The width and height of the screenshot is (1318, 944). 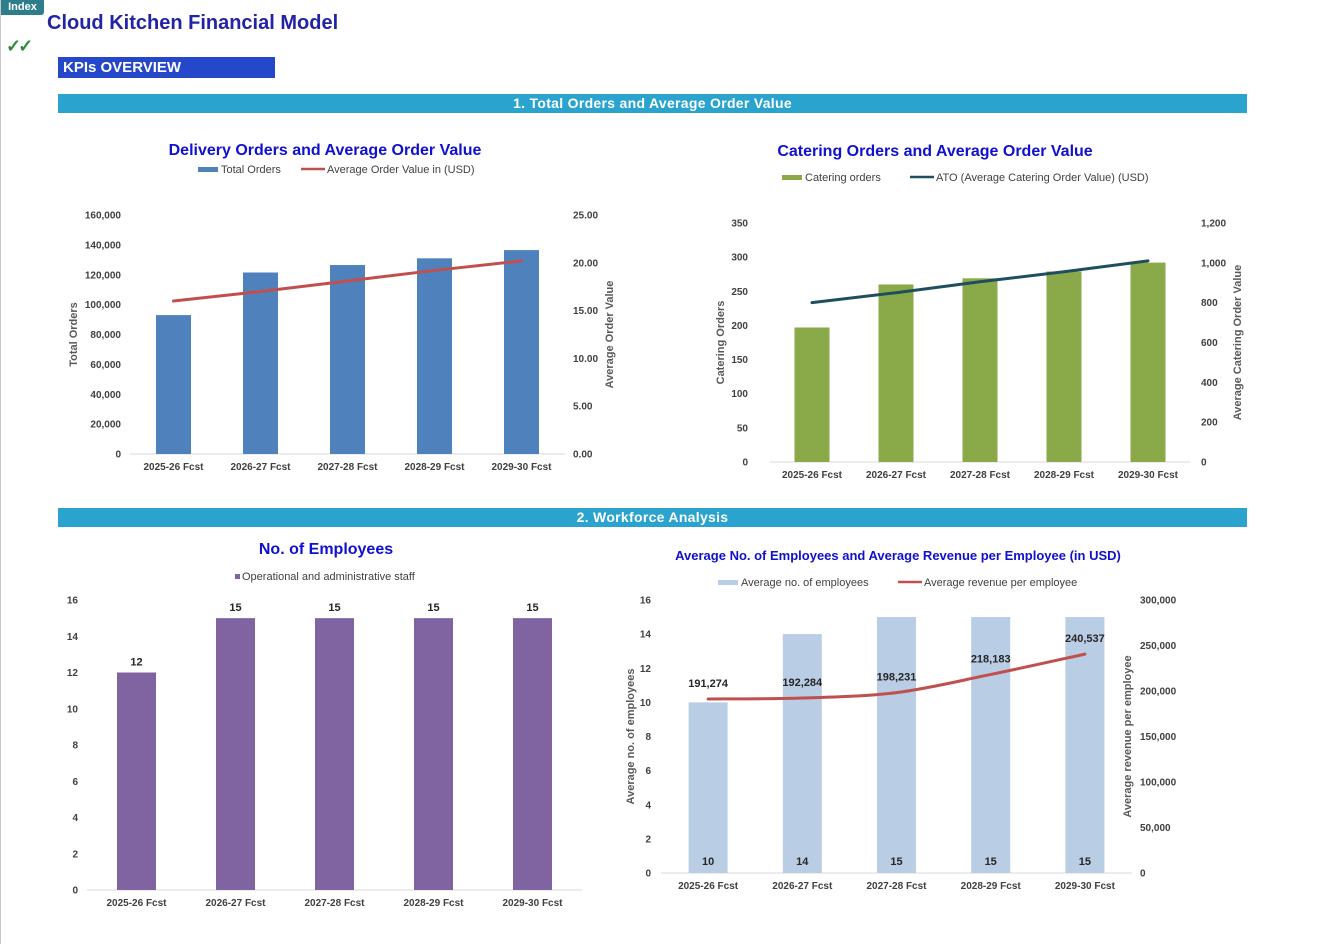 What do you see at coordinates (646, 703) in the screenshot?
I see `y-tick-label: 10` at bounding box center [646, 703].